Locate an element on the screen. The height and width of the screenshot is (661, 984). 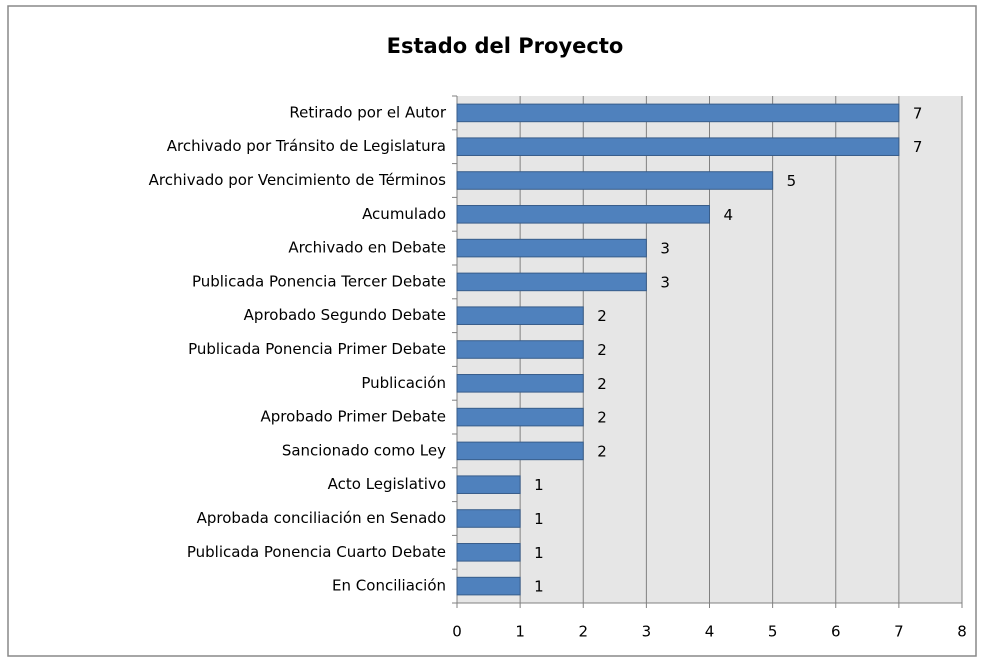
x-tick-label: 2 is located at coordinates (583, 632).